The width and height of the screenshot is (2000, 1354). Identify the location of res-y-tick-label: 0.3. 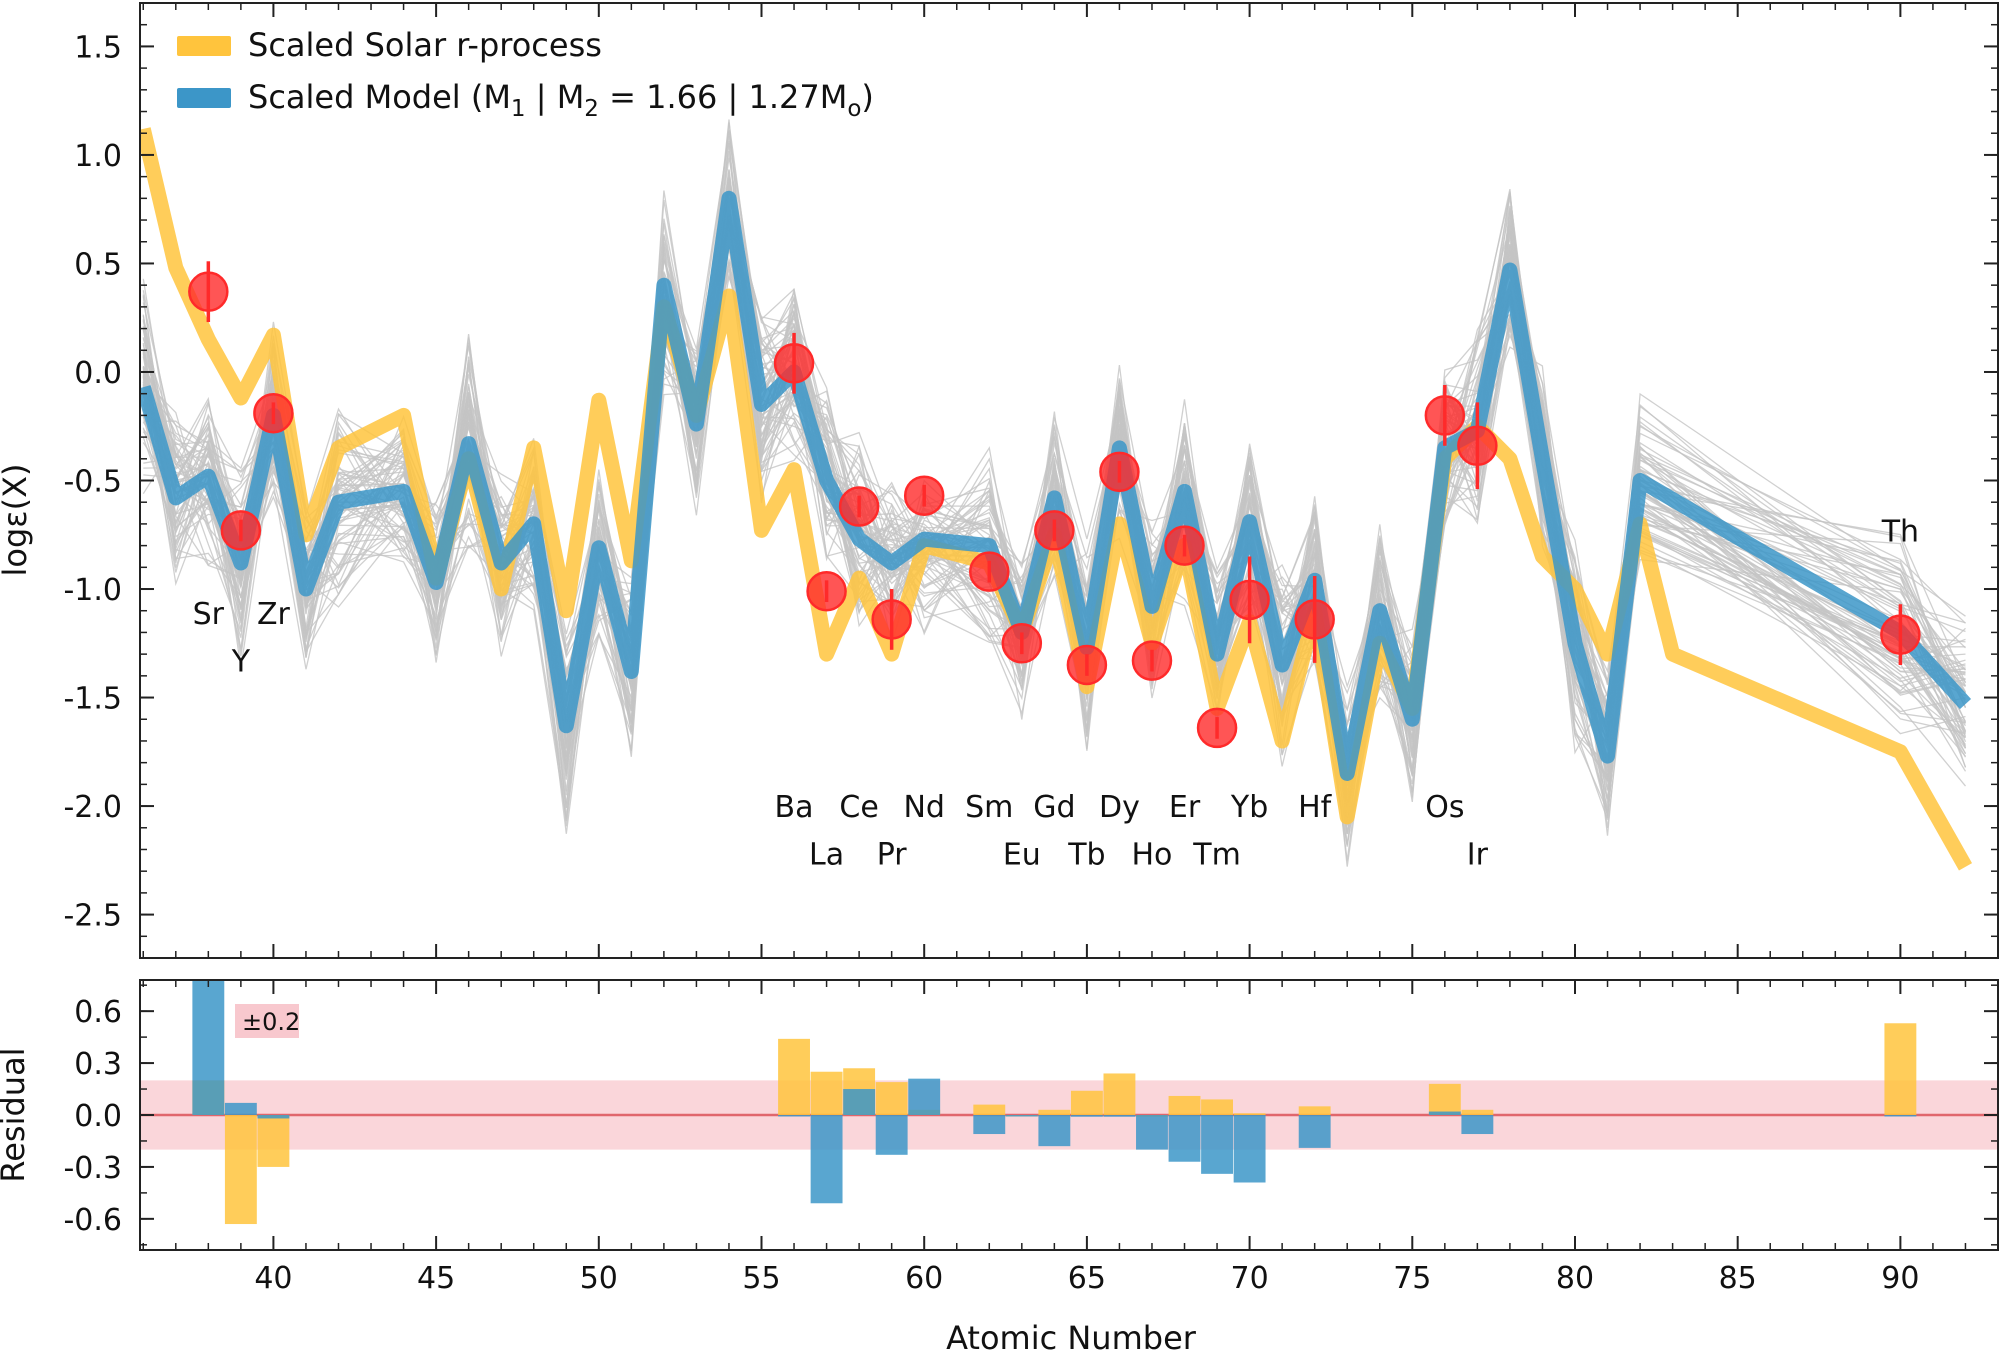
(98, 1064).